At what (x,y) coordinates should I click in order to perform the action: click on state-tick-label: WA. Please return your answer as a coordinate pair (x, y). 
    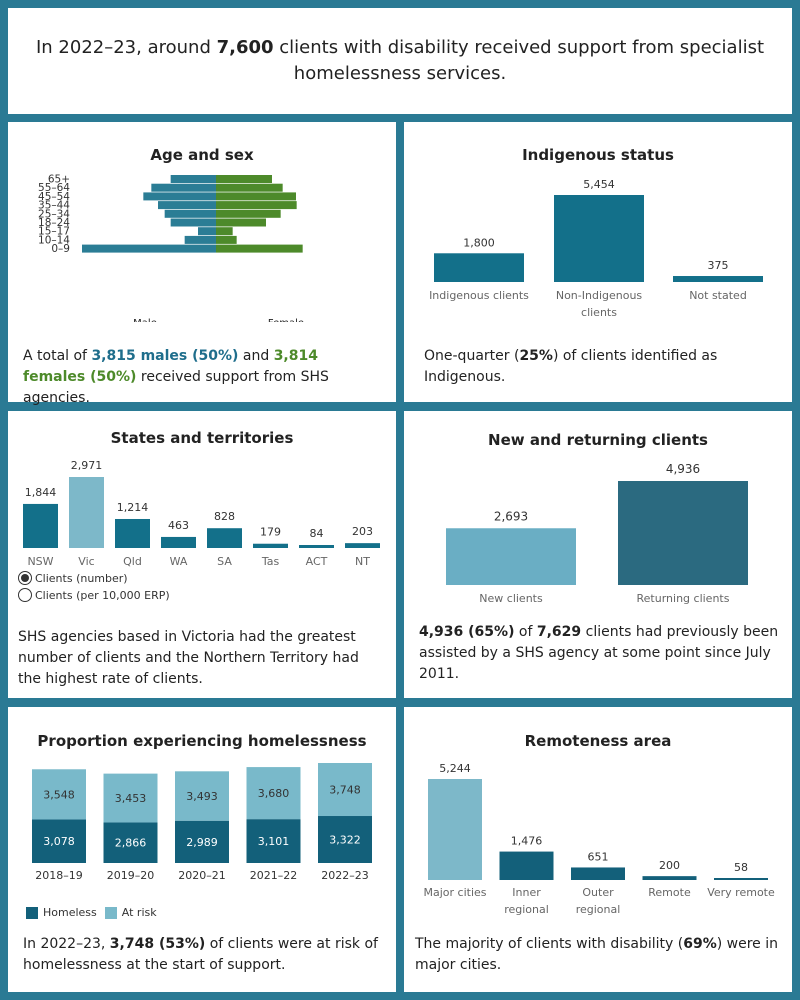
    Looking at the image, I should click on (179, 561).